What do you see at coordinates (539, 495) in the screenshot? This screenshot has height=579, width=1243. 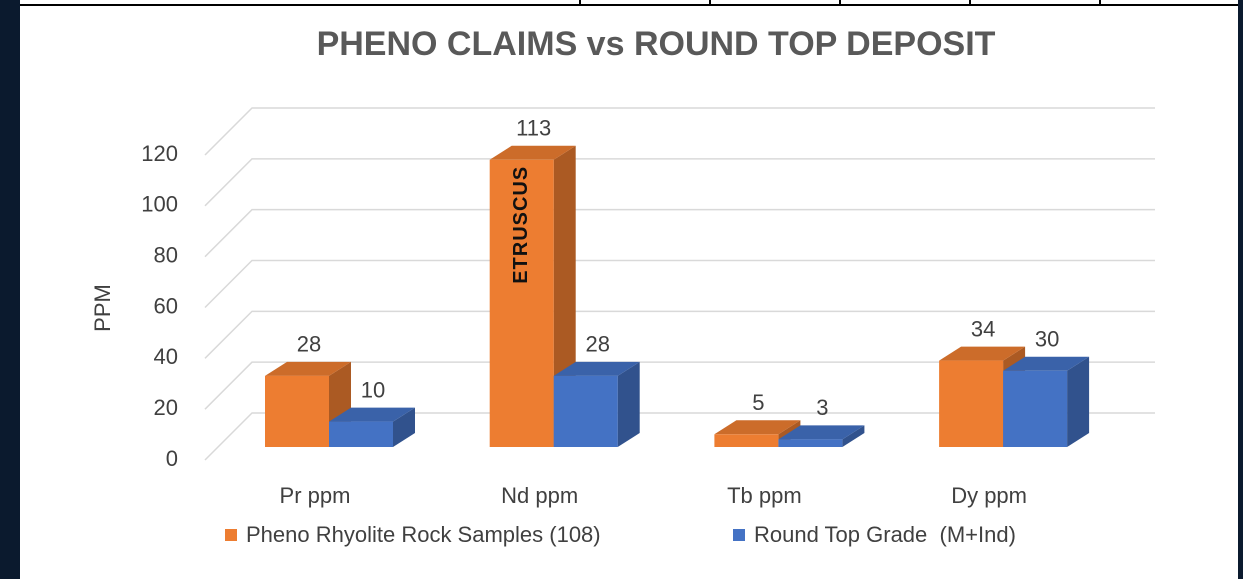 I see `x-tick-label: Nd ppm` at bounding box center [539, 495].